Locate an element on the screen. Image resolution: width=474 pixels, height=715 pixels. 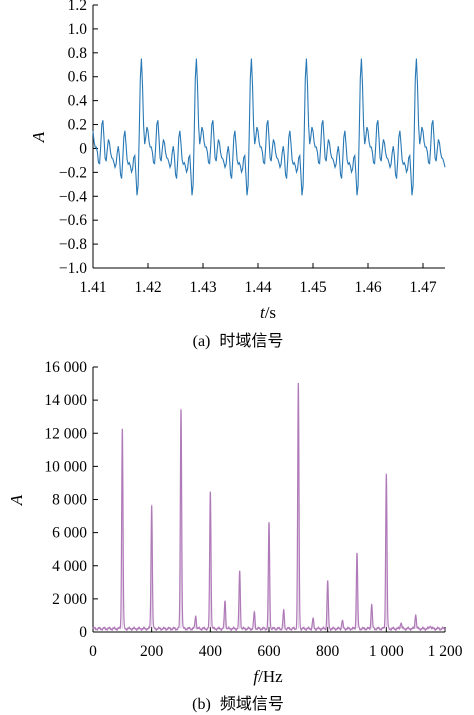
y-tick-label: 8 000 is located at coordinates (69, 500).